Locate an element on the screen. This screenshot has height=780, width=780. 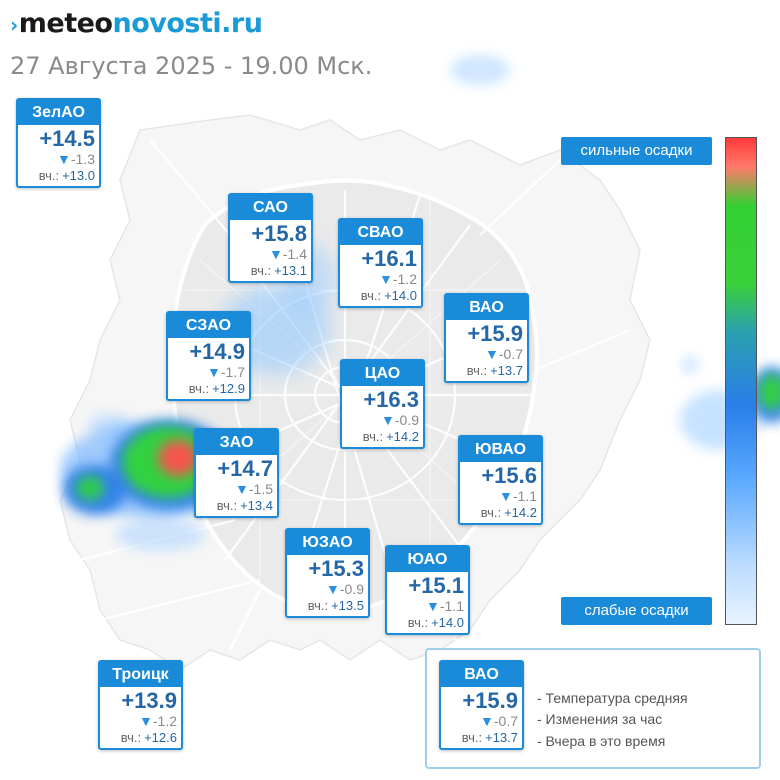
district-temp: +13.9 is located at coordinates (149, 700).